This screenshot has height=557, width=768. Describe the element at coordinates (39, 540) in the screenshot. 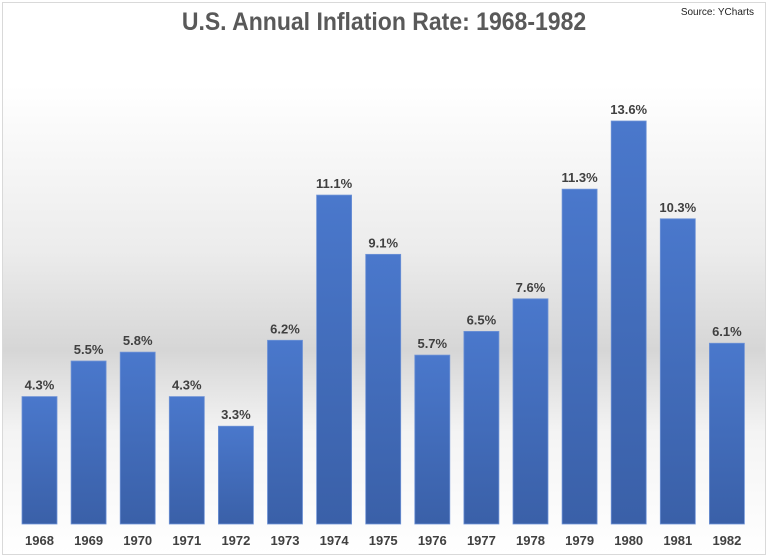

I see `x-tick-1968: 1968` at that location.